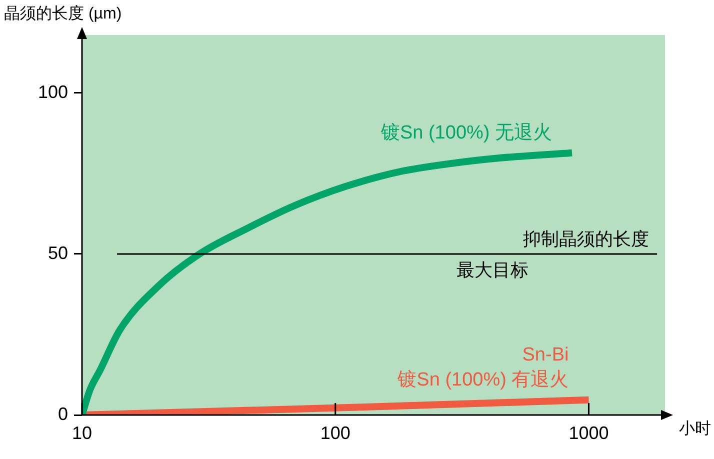  I want to click on annotation: 最大目标, so click(492, 270).